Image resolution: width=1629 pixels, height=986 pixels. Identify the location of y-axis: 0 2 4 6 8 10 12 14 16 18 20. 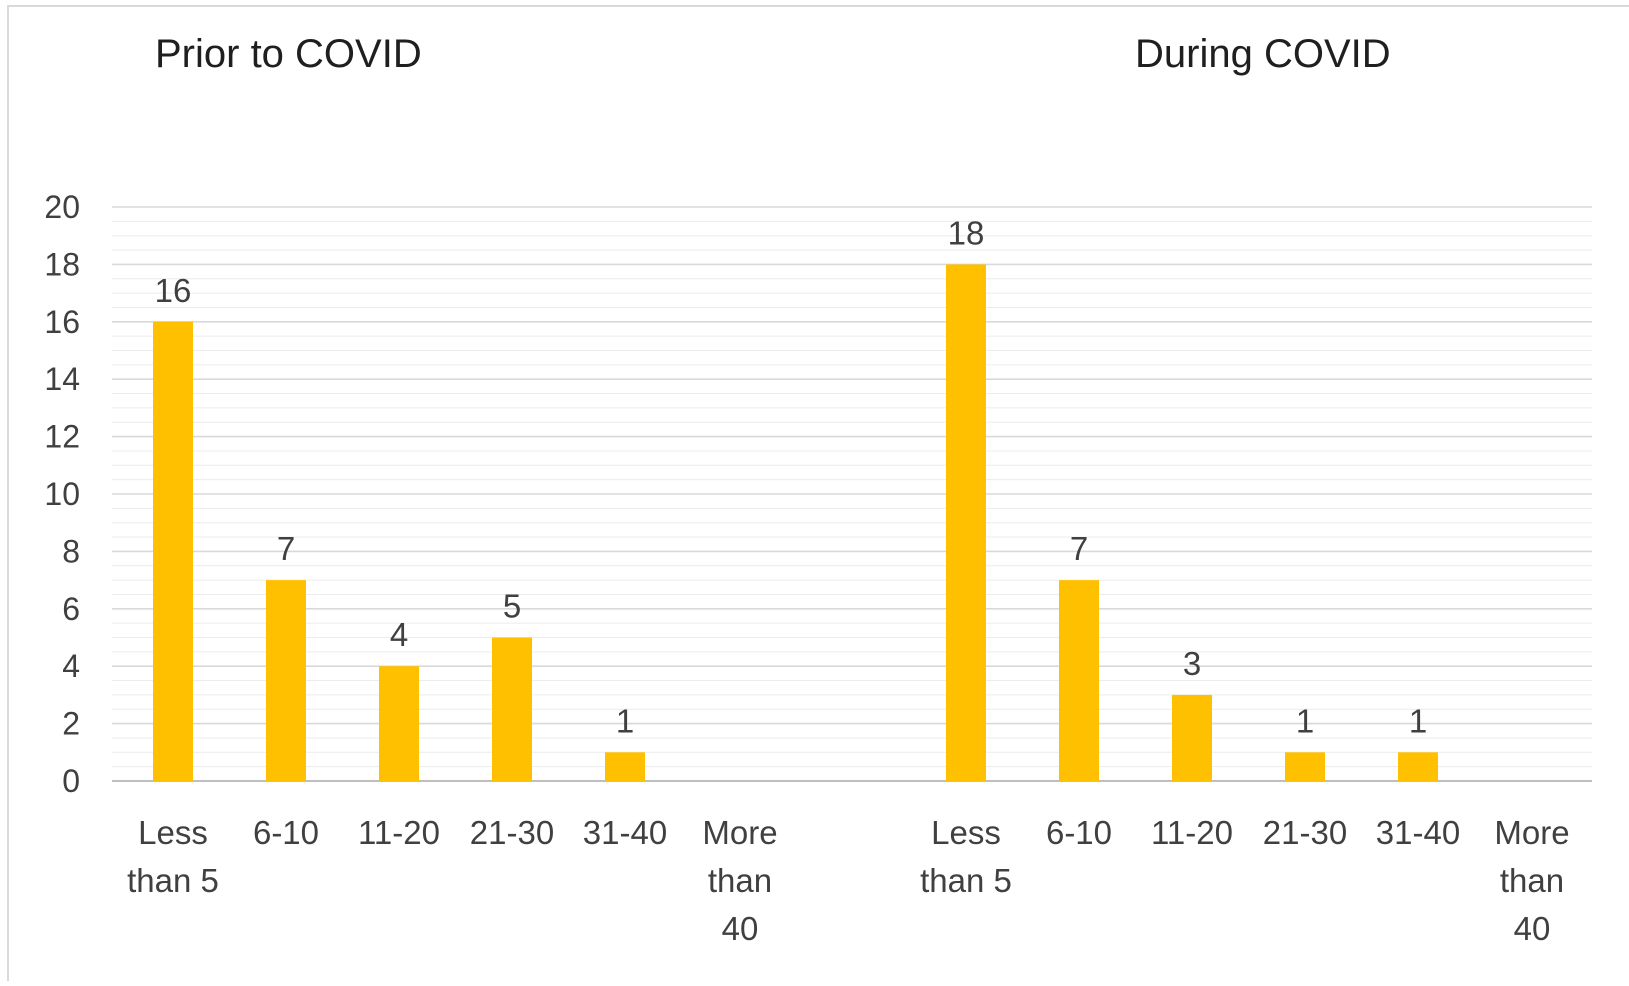
(62, 494).